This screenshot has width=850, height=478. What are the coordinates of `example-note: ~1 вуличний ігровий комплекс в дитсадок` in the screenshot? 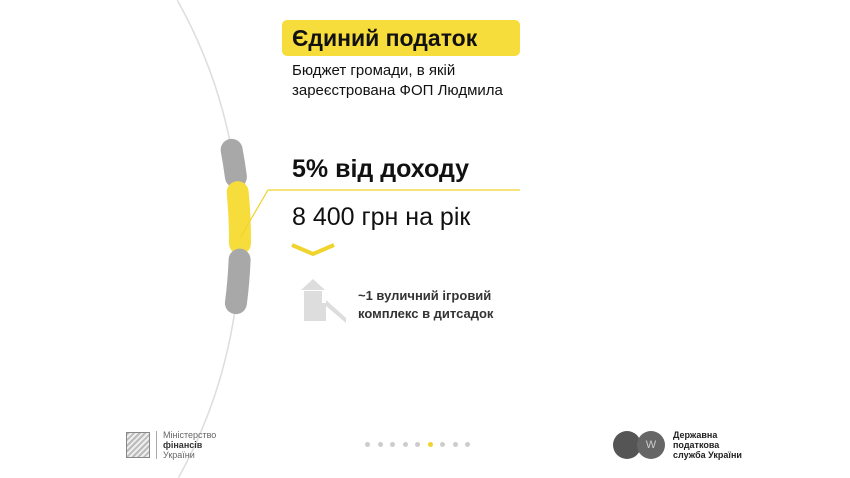 It's located at (425, 305).